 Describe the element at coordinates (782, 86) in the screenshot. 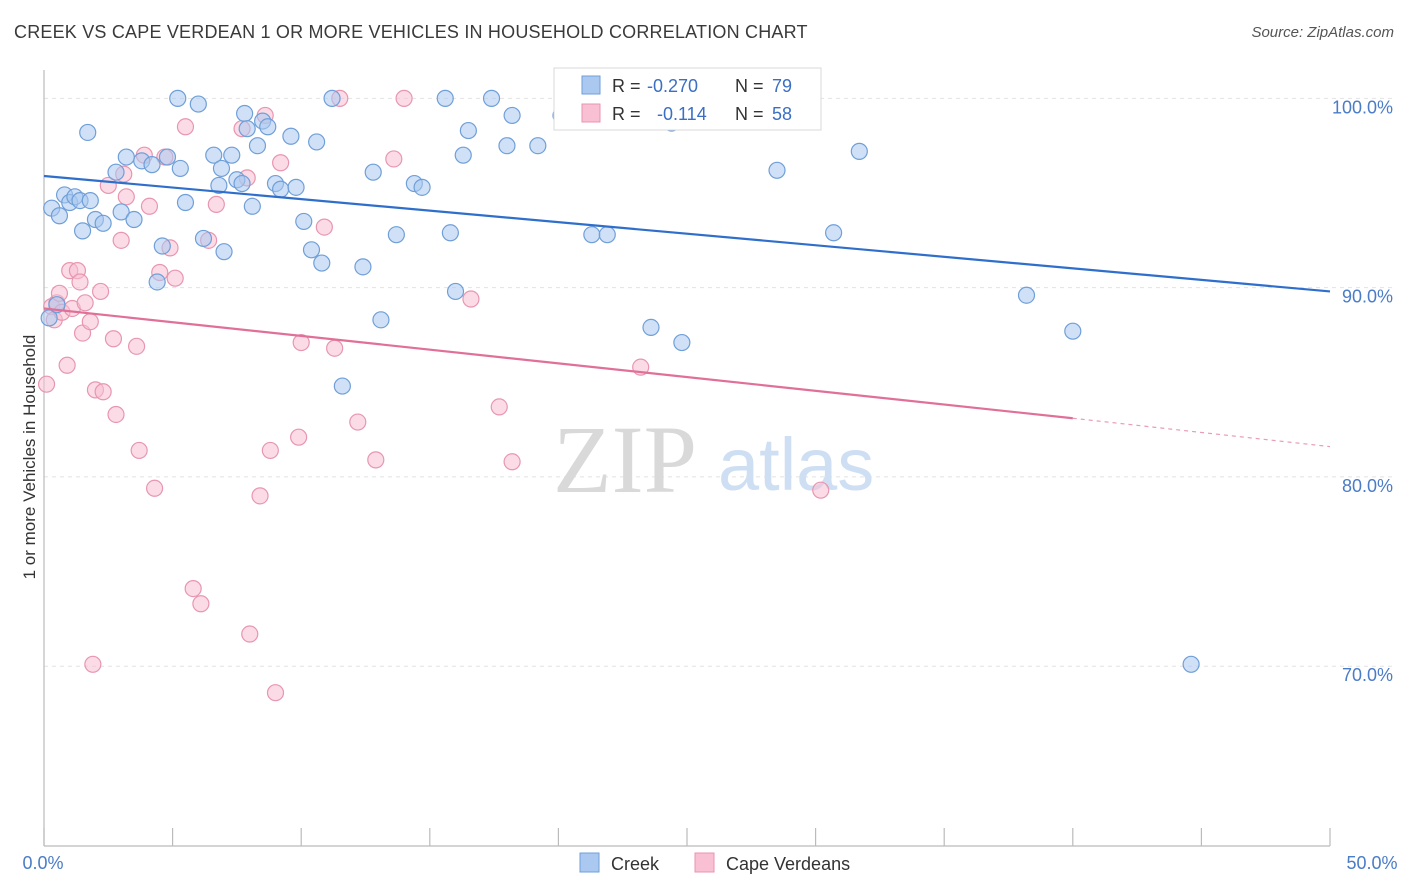

I see `legend-creek-n-value: 79` at that location.